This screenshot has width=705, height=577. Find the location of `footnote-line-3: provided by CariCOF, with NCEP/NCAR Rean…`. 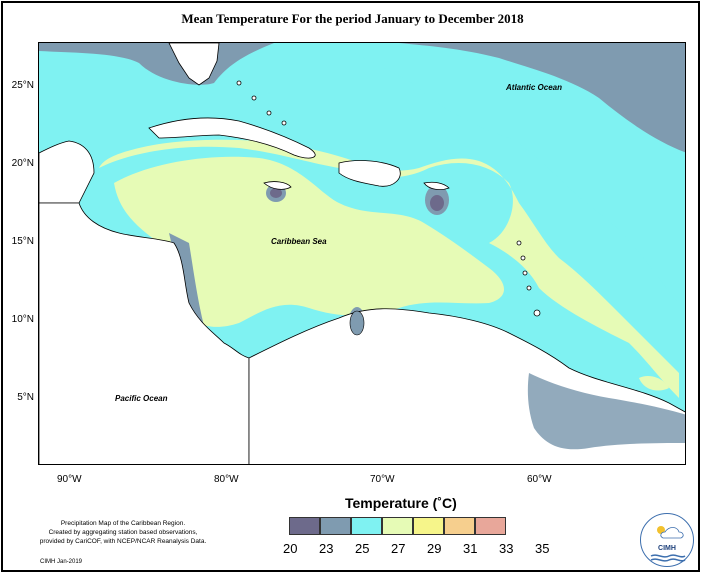

footnote-line-3: provided by CariCOF, with NCEP/NCAR Rean… is located at coordinates (123, 541).